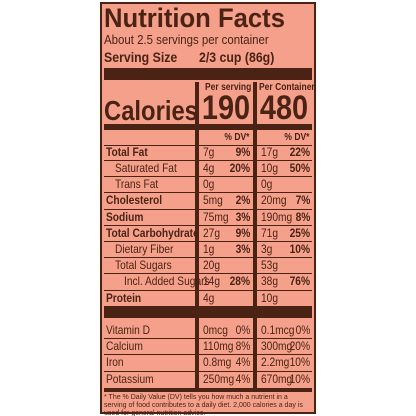 This screenshot has height=416, width=416. What do you see at coordinates (299, 232) in the screenshot?
I see `daily-value: 25%` at bounding box center [299, 232].